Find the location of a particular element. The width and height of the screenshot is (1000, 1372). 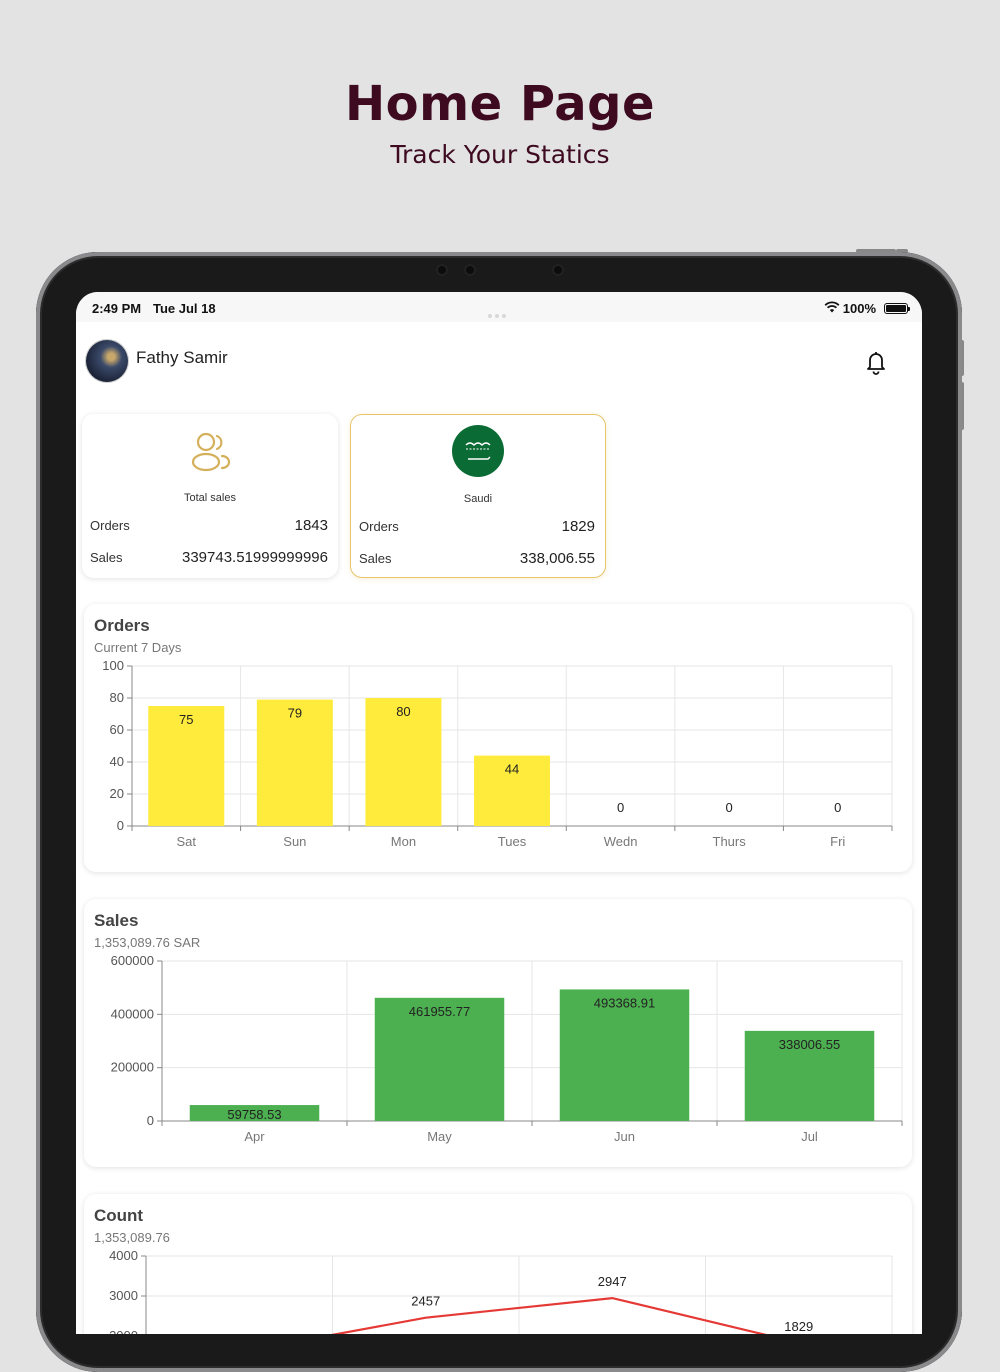

stat-card-label: Total sales is located at coordinates (210, 498).